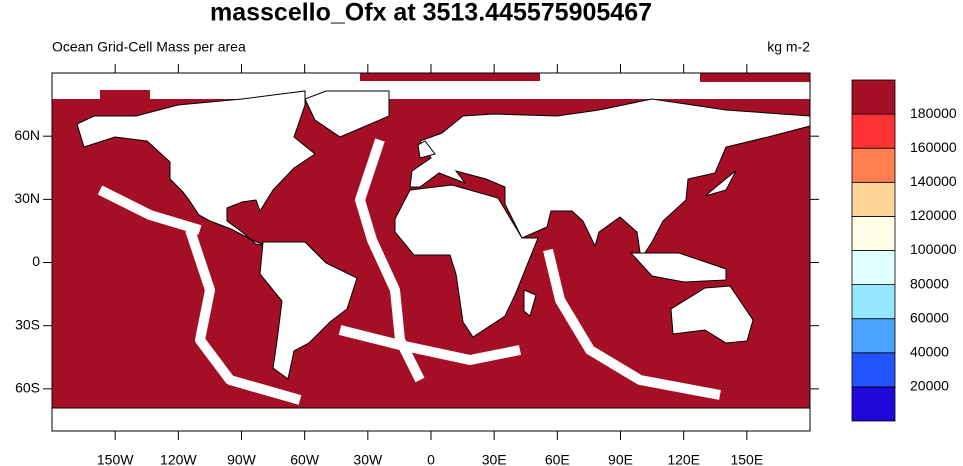 The height and width of the screenshot is (466, 963). What do you see at coordinates (712, 314) in the screenshot?
I see `australia` at bounding box center [712, 314].